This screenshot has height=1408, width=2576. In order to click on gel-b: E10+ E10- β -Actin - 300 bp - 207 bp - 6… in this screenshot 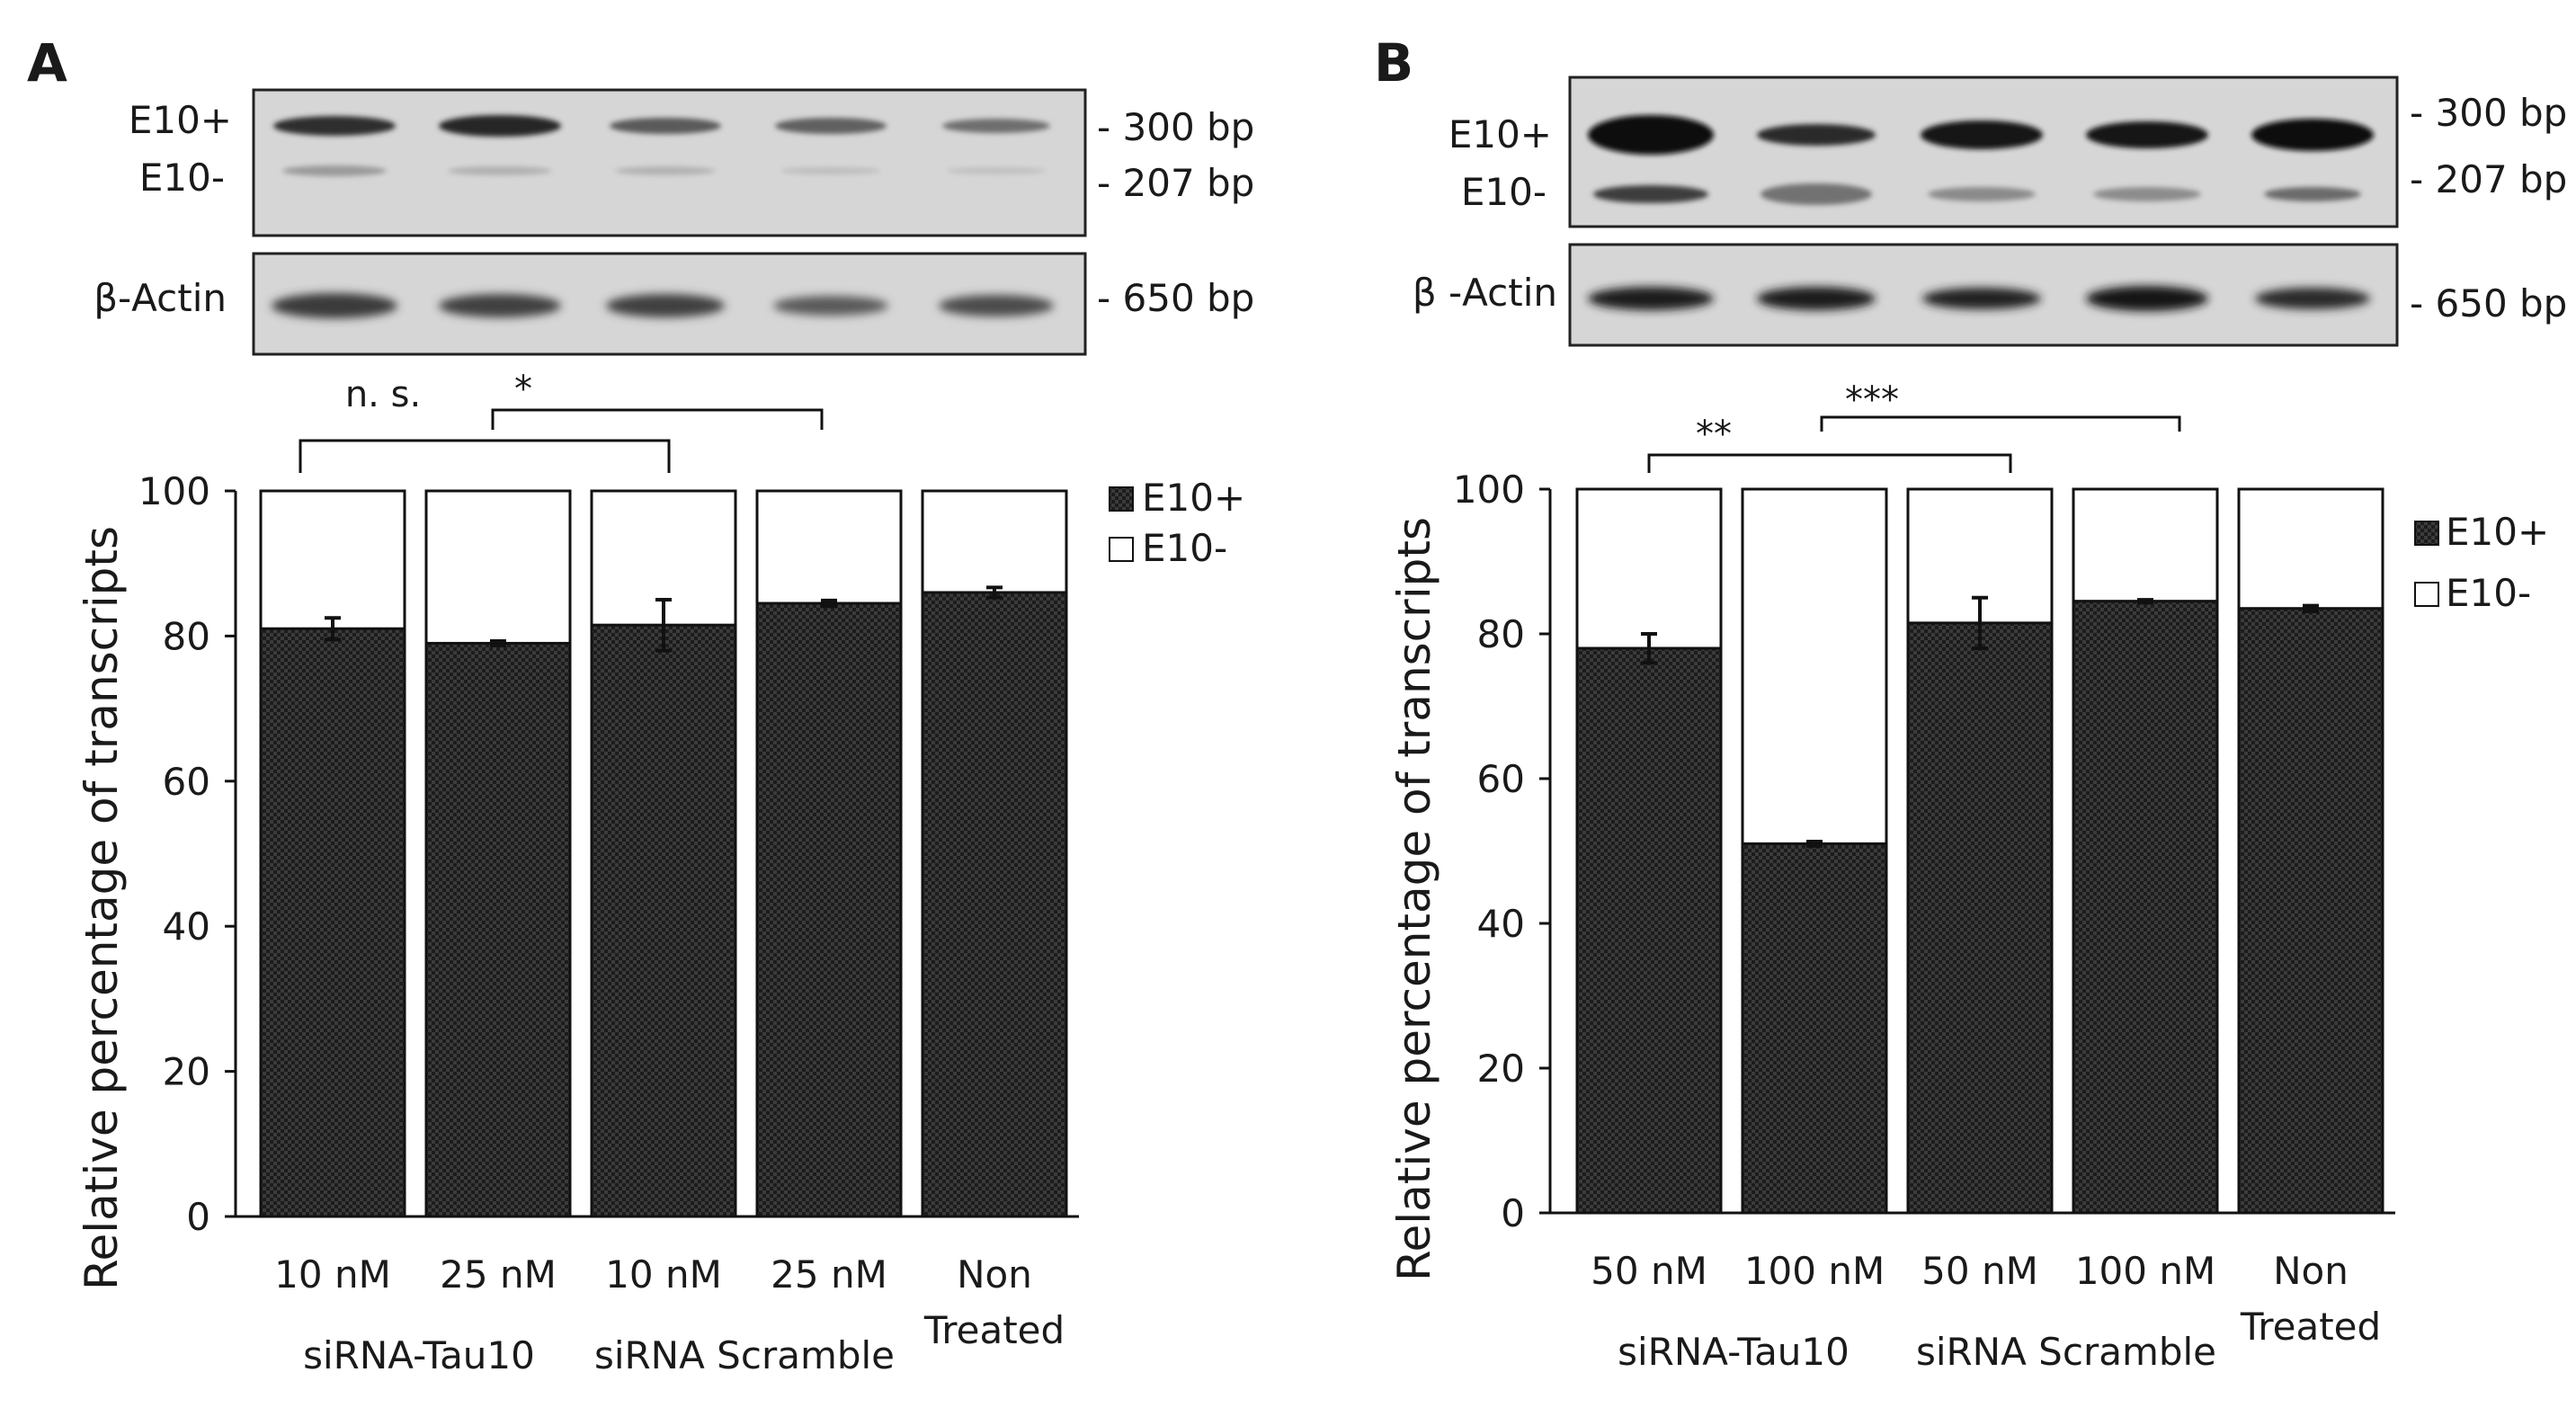, I will do `click(1990, 211)`.